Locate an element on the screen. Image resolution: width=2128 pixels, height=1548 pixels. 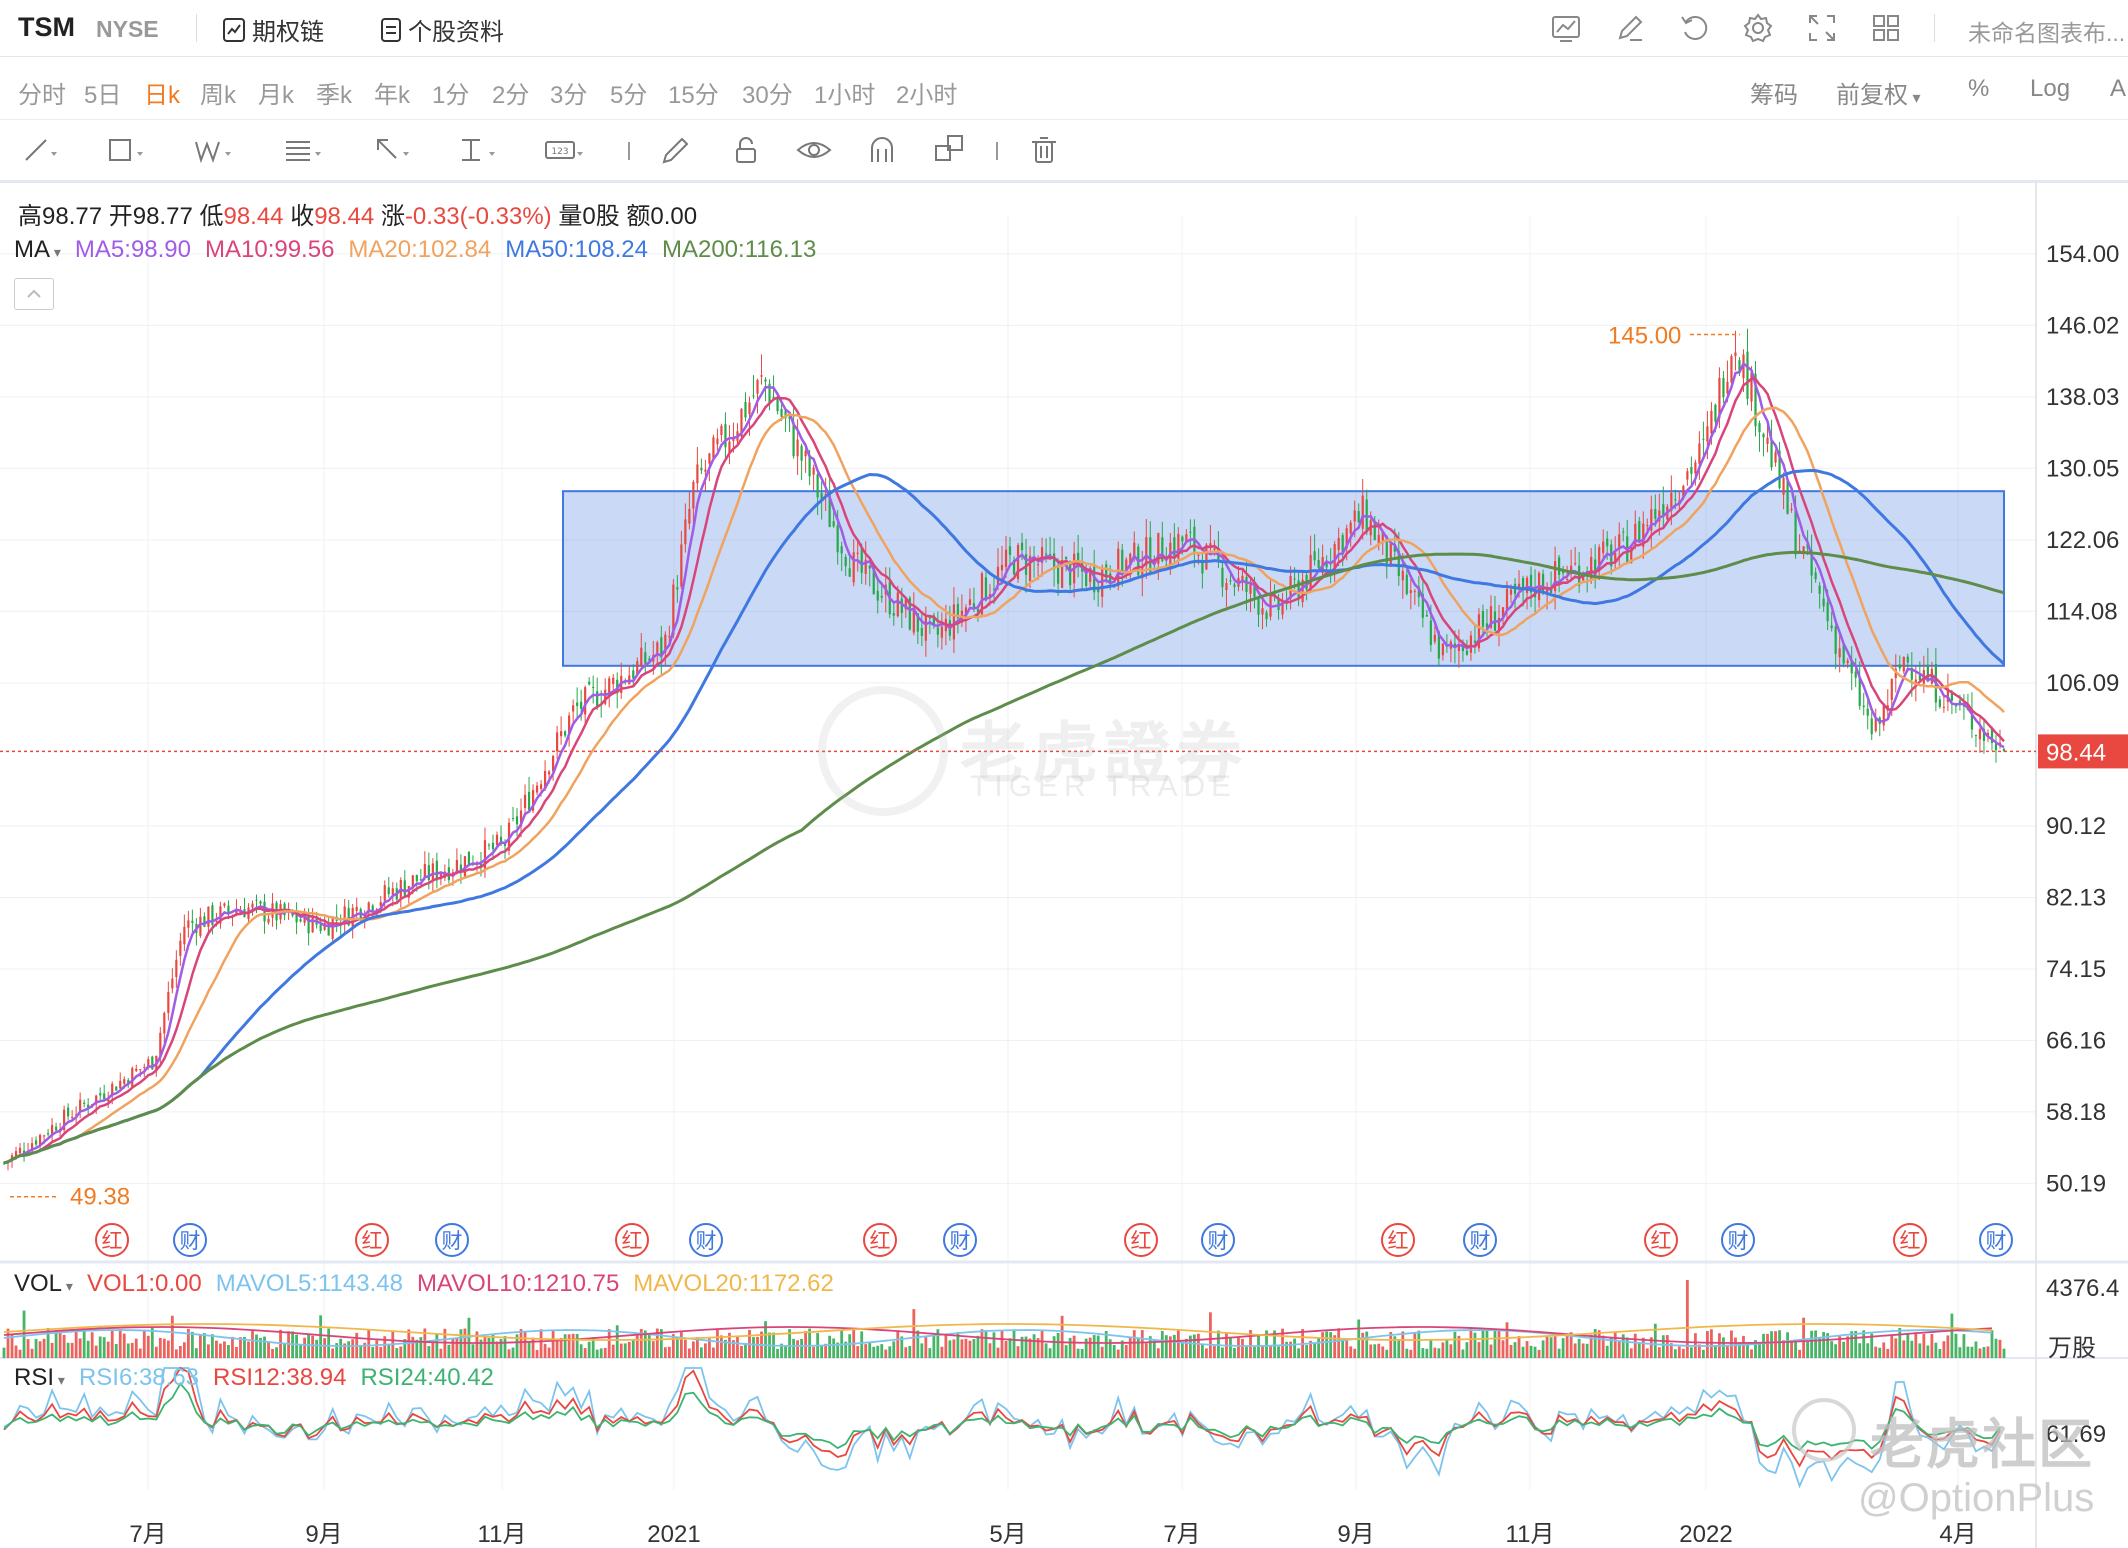
period-tab: 5分 is located at coordinates (629, 95).